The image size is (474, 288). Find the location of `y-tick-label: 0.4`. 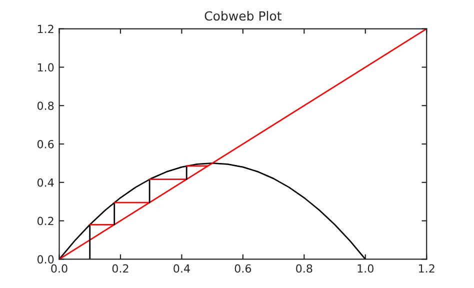

y-tick-label: 0.4 is located at coordinates (45, 182).